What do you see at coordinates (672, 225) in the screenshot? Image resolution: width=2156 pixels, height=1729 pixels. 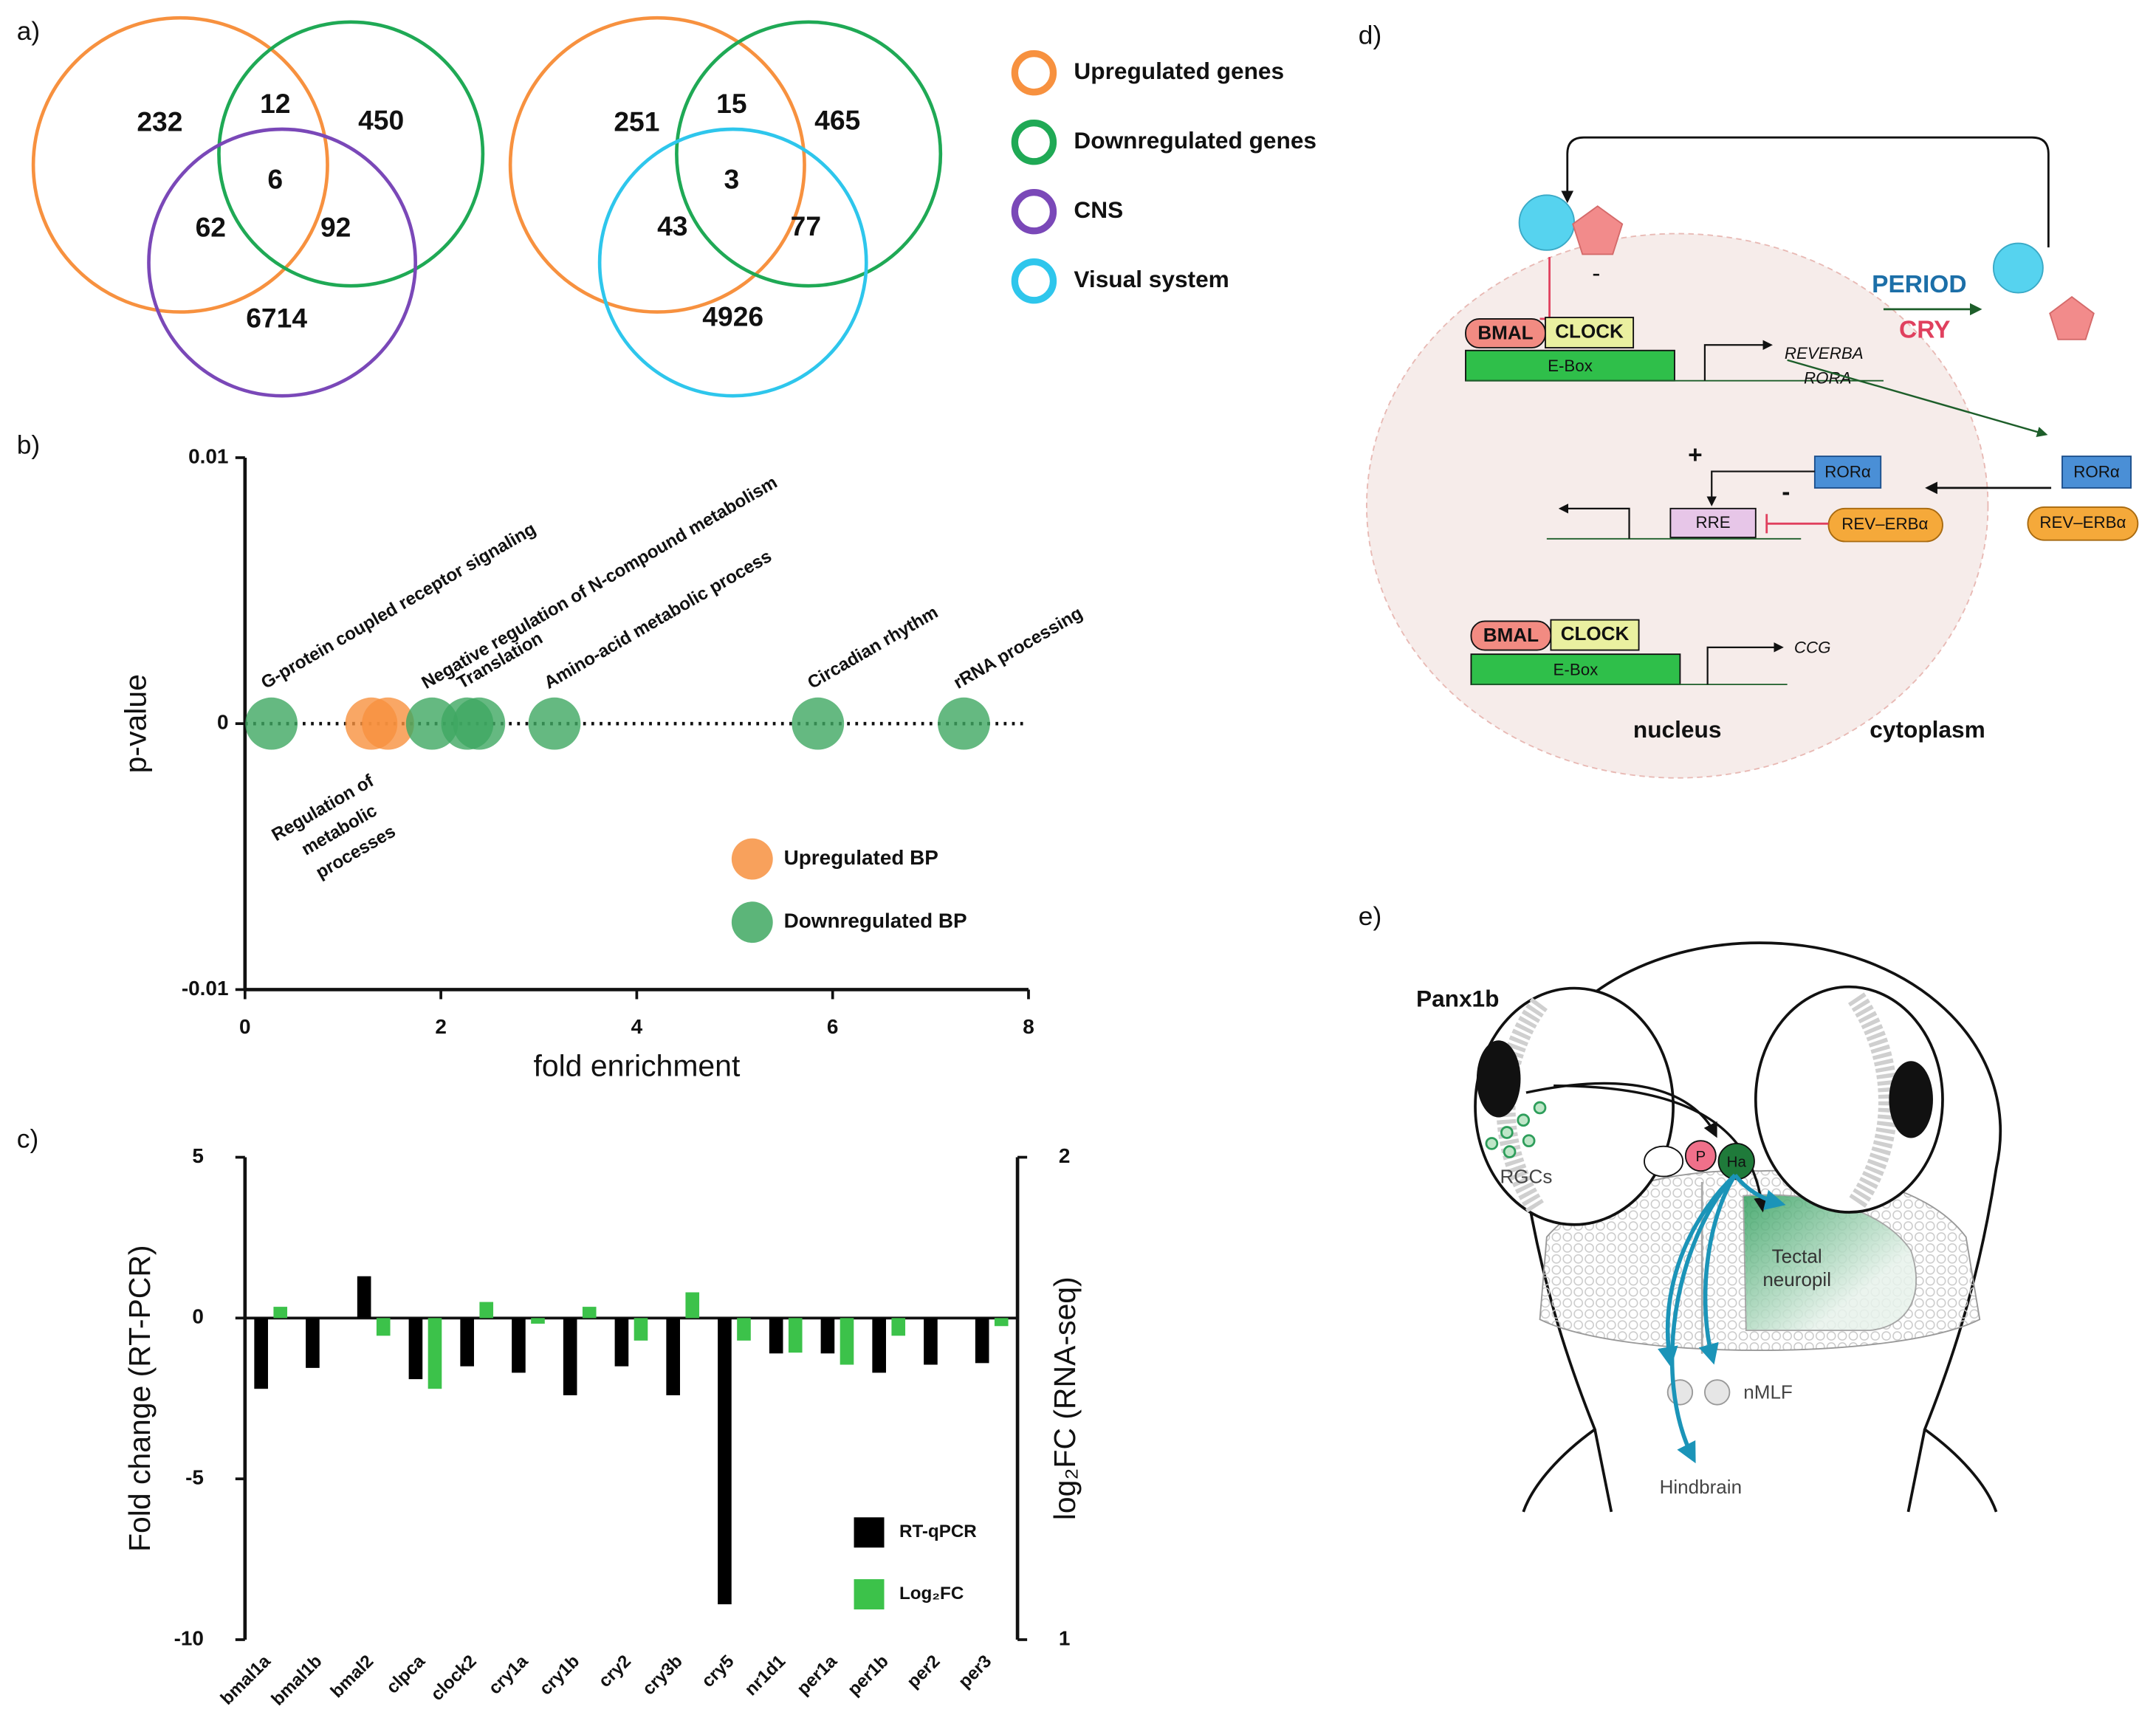 I see `venn-count: 43` at bounding box center [672, 225].